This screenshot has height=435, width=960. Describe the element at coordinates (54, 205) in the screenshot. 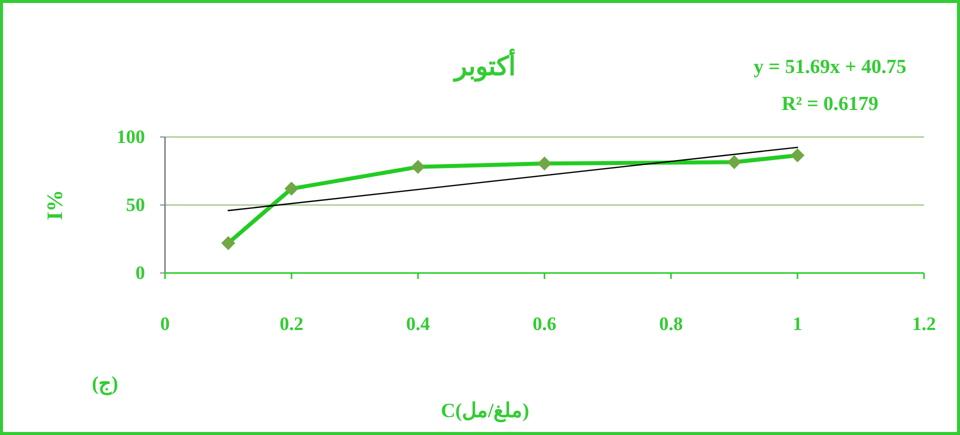

I see `y-axis-title: I%` at that location.